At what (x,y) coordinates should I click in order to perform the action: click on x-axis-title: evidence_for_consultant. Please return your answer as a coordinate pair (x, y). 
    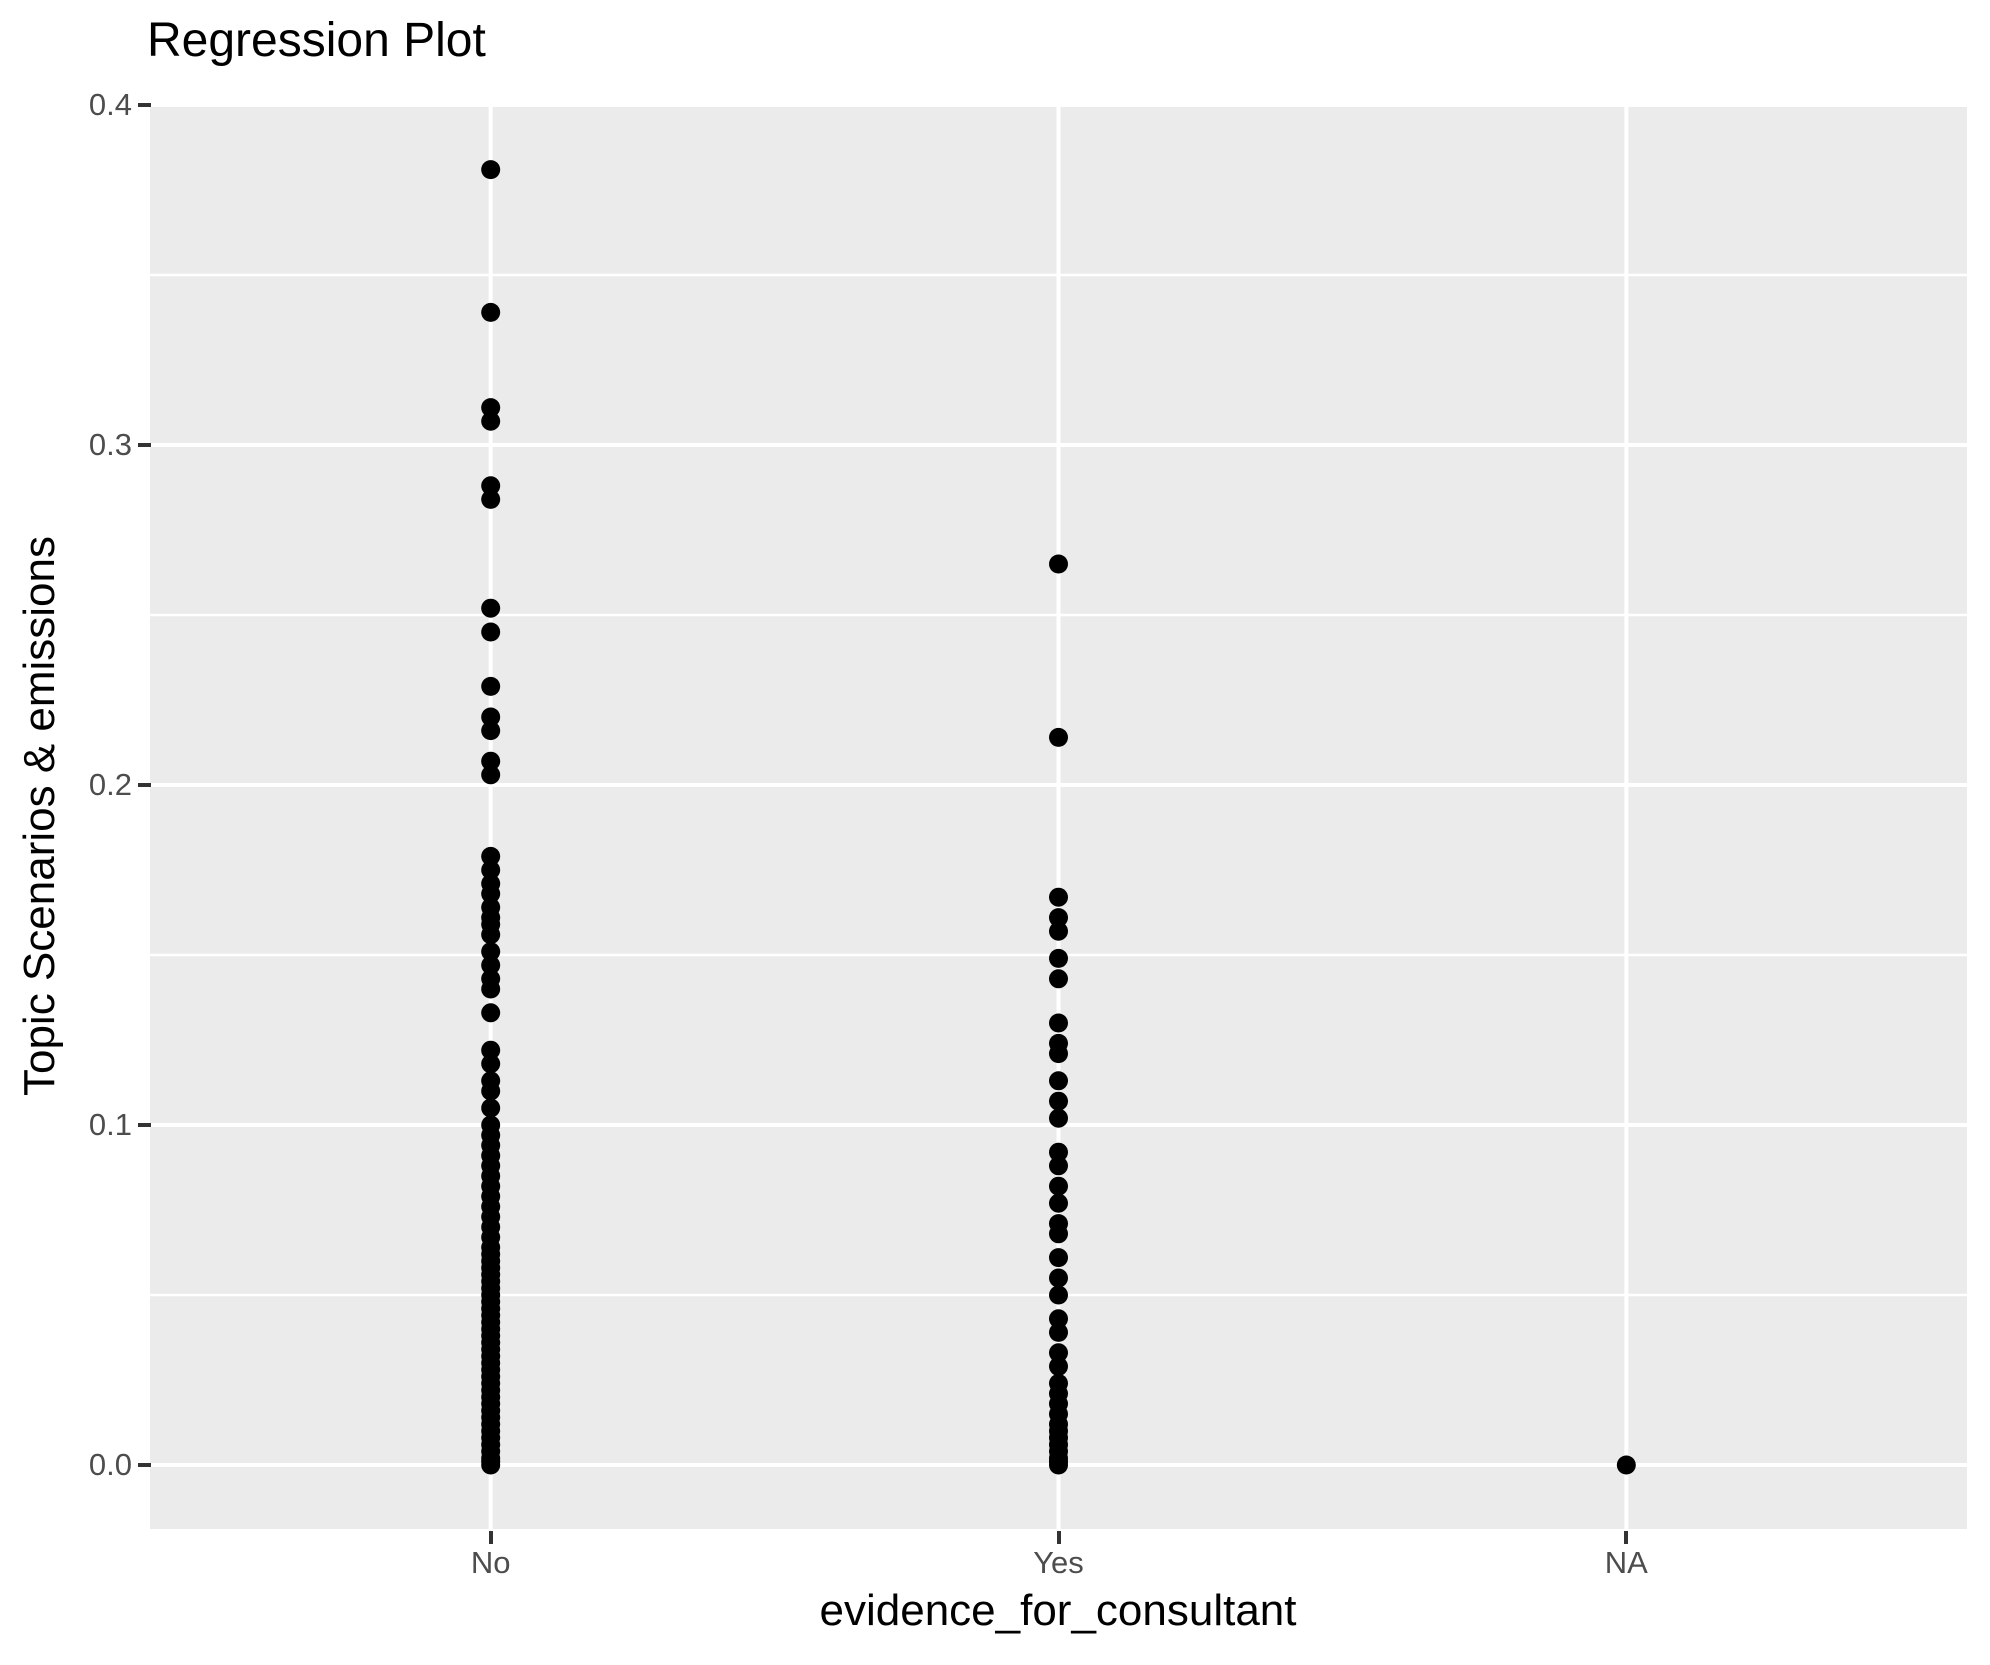
    Looking at the image, I should click on (1058, 1610).